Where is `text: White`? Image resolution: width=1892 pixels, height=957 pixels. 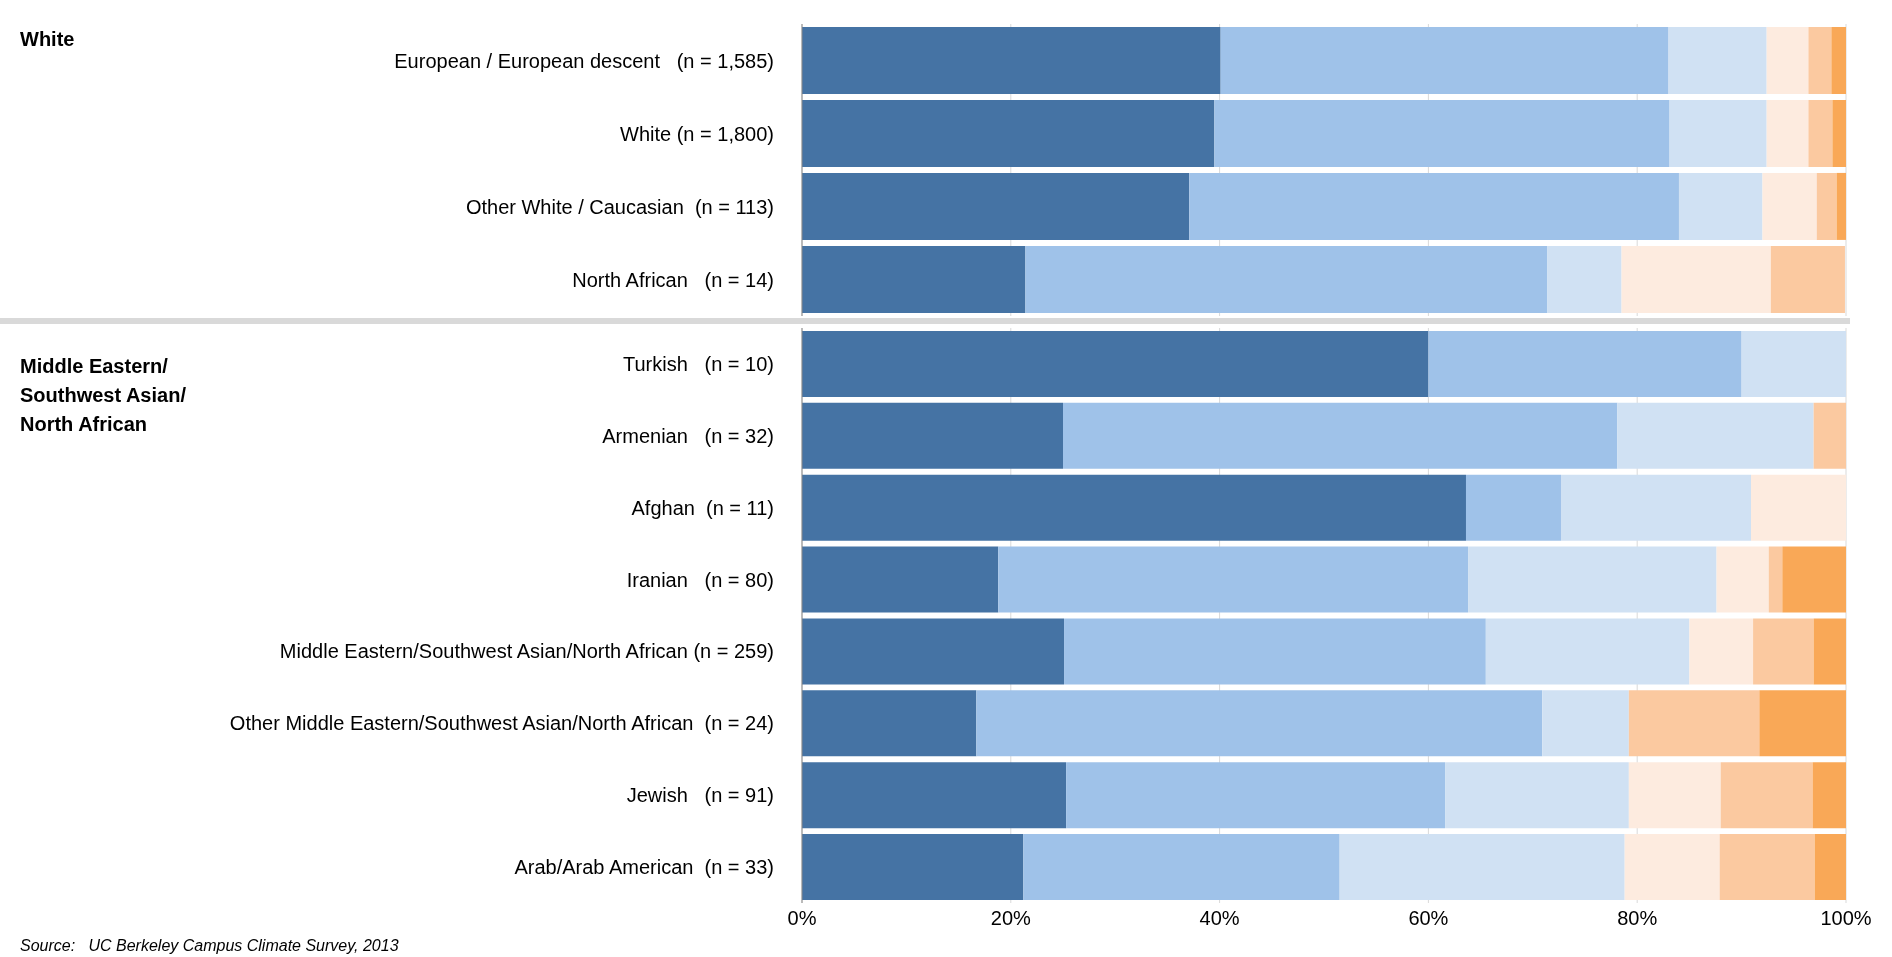
text: White is located at coordinates (47, 39).